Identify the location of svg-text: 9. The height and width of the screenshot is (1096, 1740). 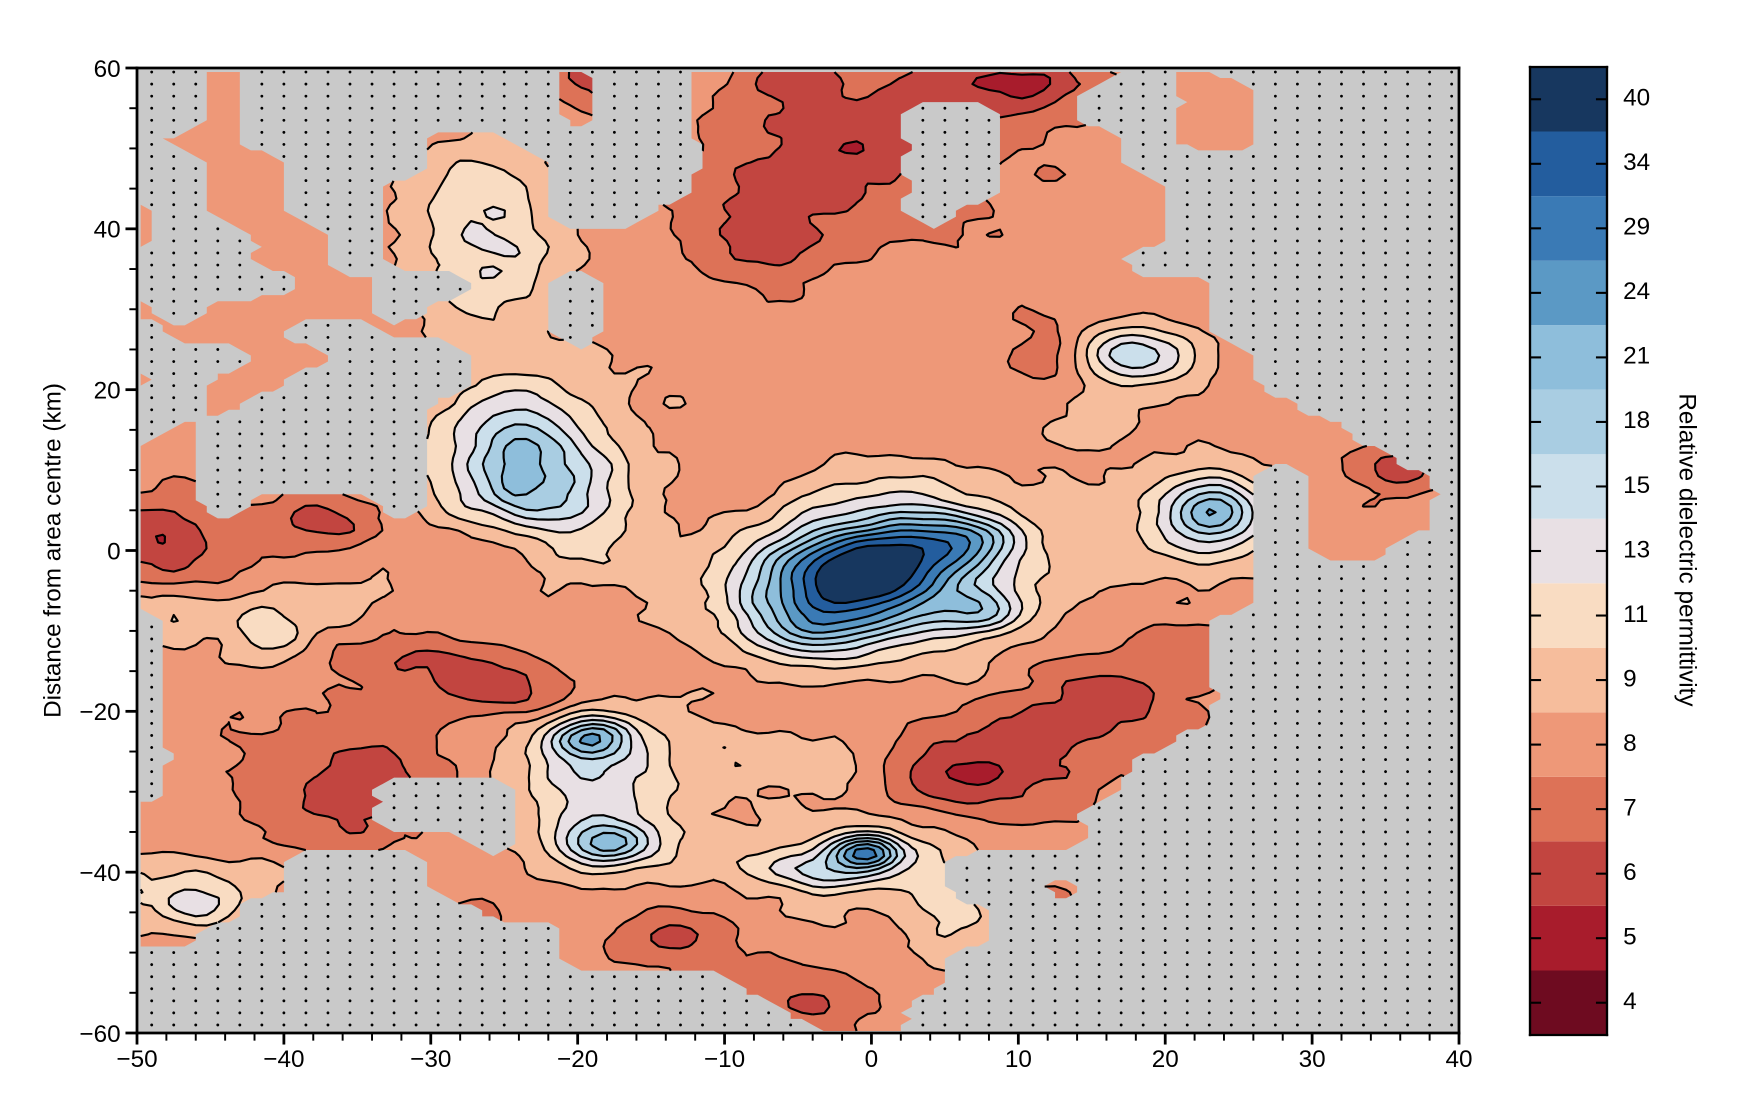
(1630, 678).